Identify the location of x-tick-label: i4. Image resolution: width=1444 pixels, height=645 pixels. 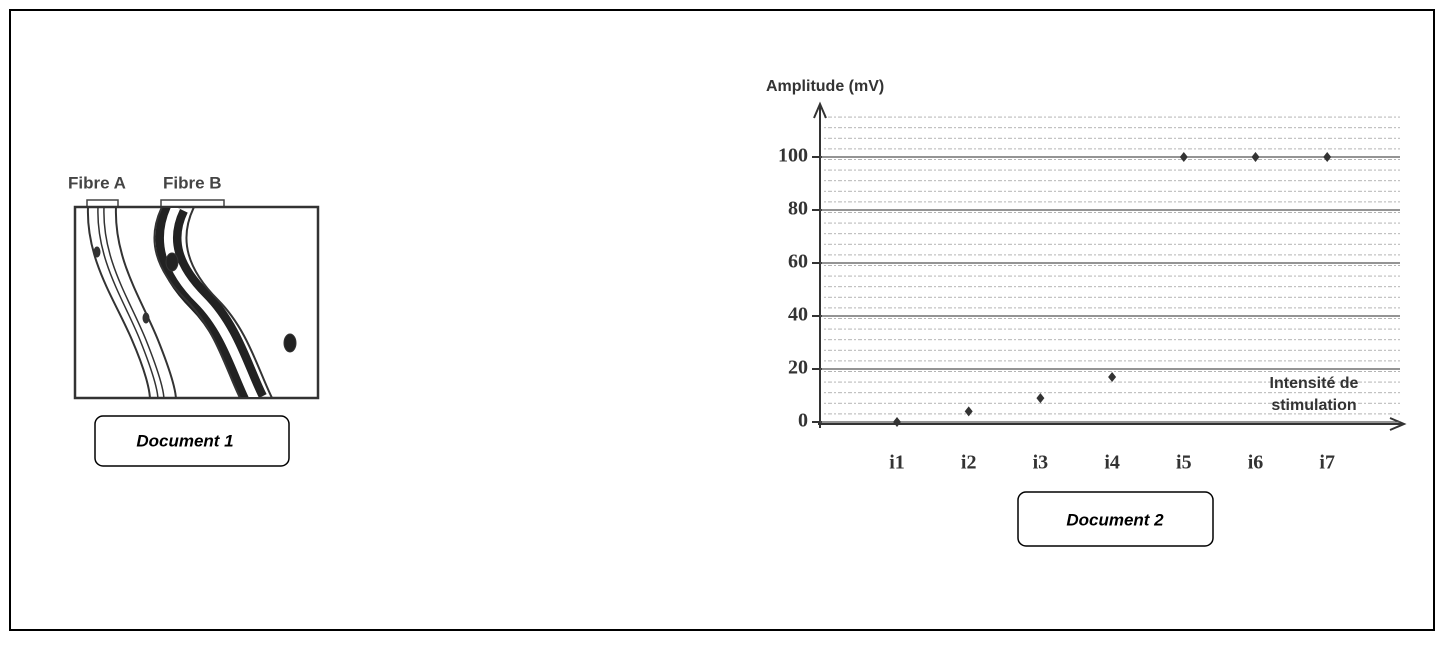
(1112, 463).